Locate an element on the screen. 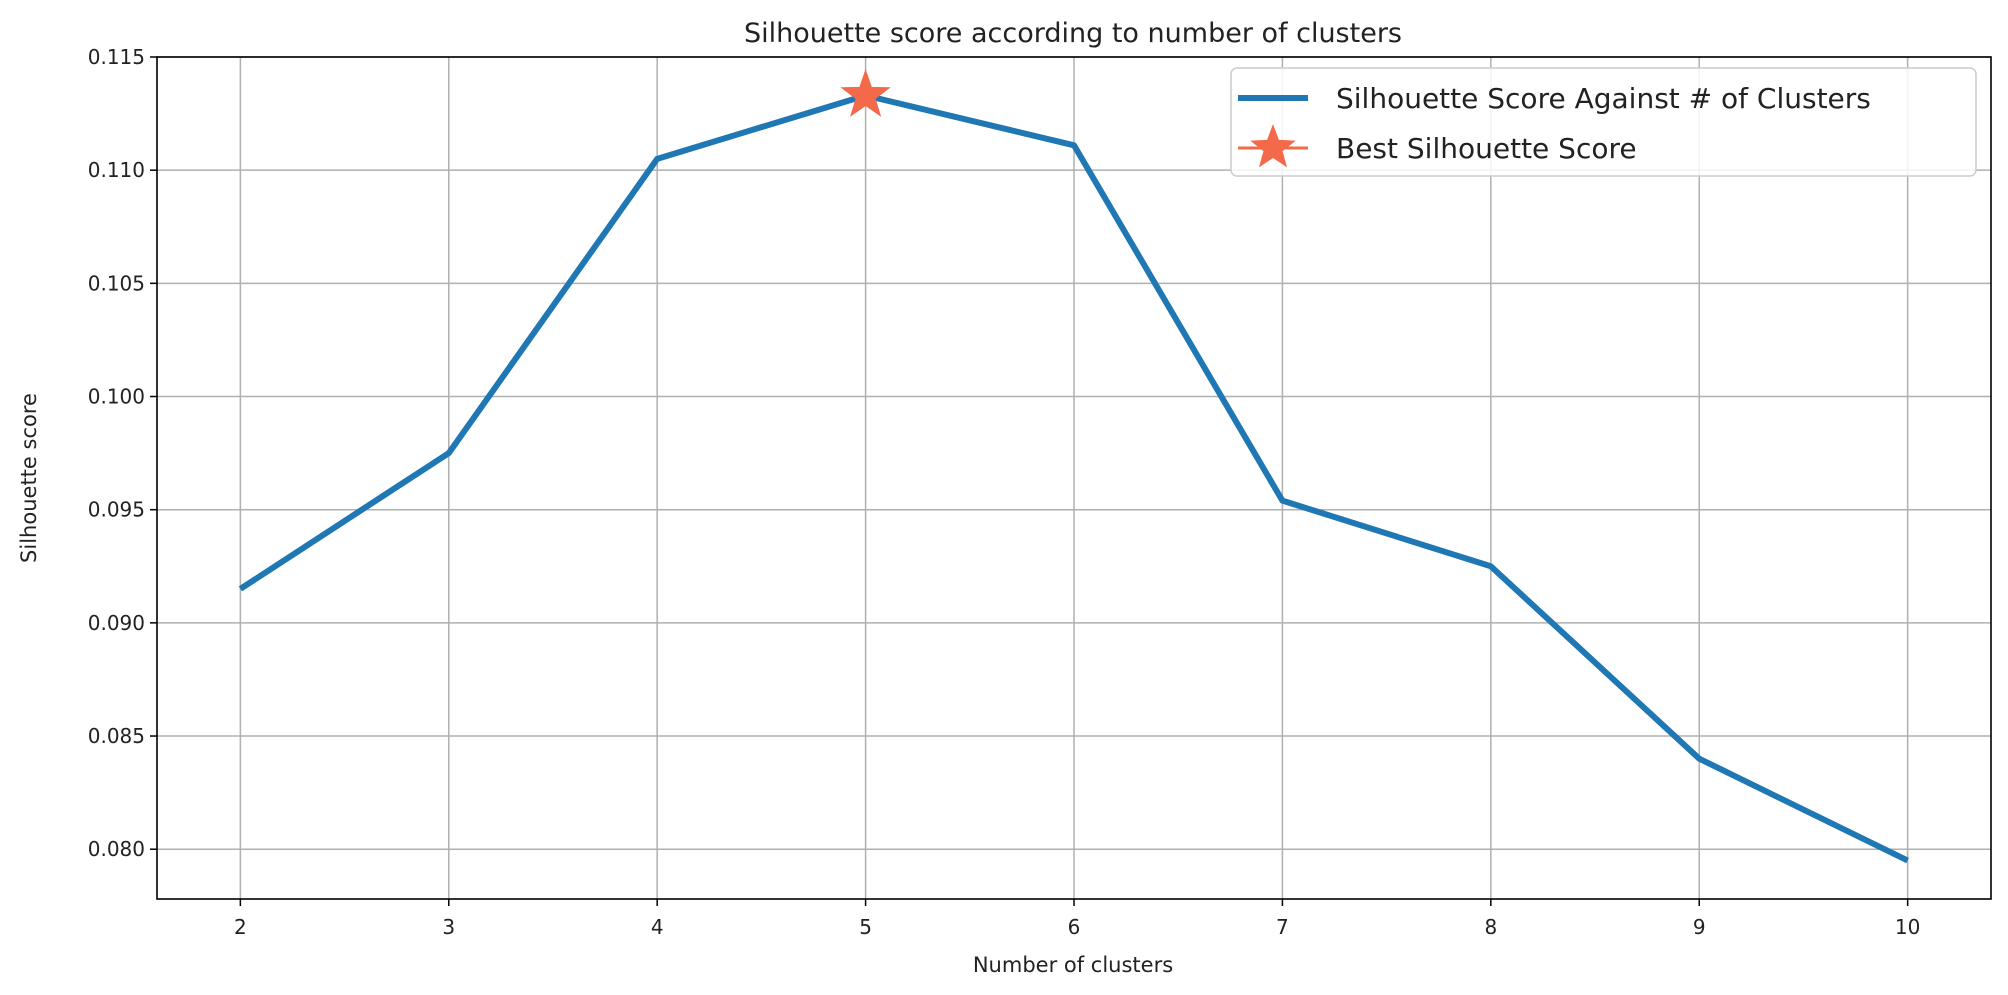 The width and height of the screenshot is (2008, 995). y-tick-label: 0.105 is located at coordinates (116, 283).